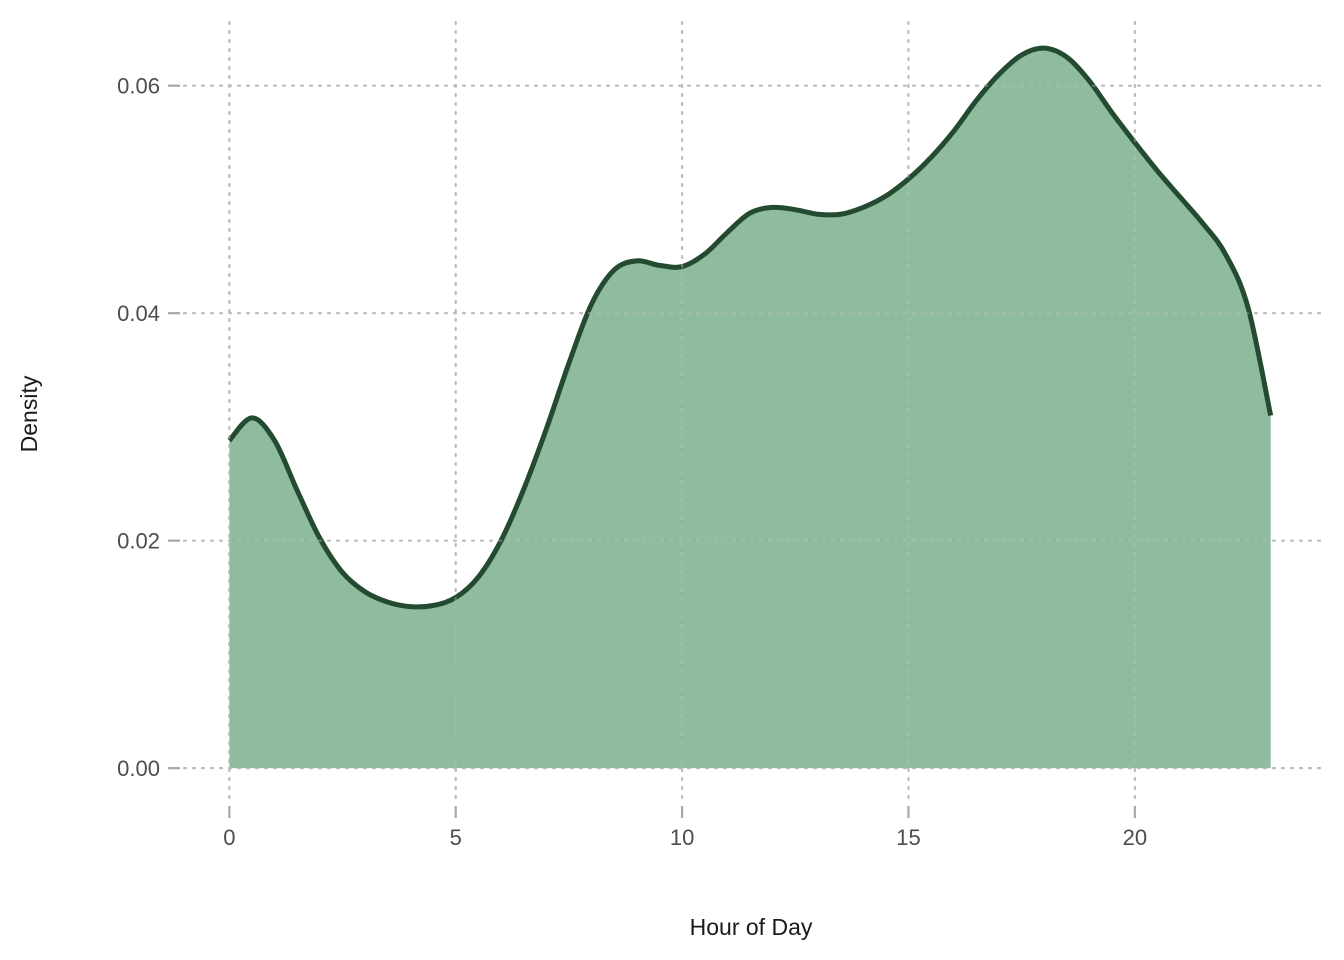 The image size is (1344, 960). Describe the element at coordinates (456, 837) in the screenshot. I see `x-tick-label: 5` at that location.